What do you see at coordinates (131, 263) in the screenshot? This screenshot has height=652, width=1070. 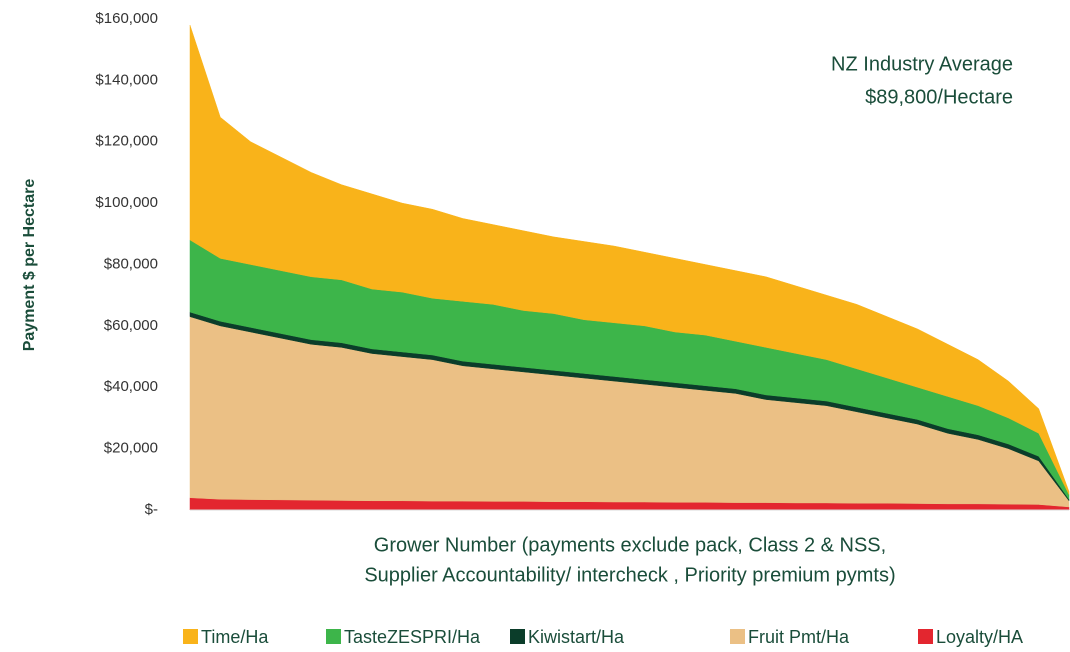 I see `y-tick-label: $80,000` at bounding box center [131, 263].